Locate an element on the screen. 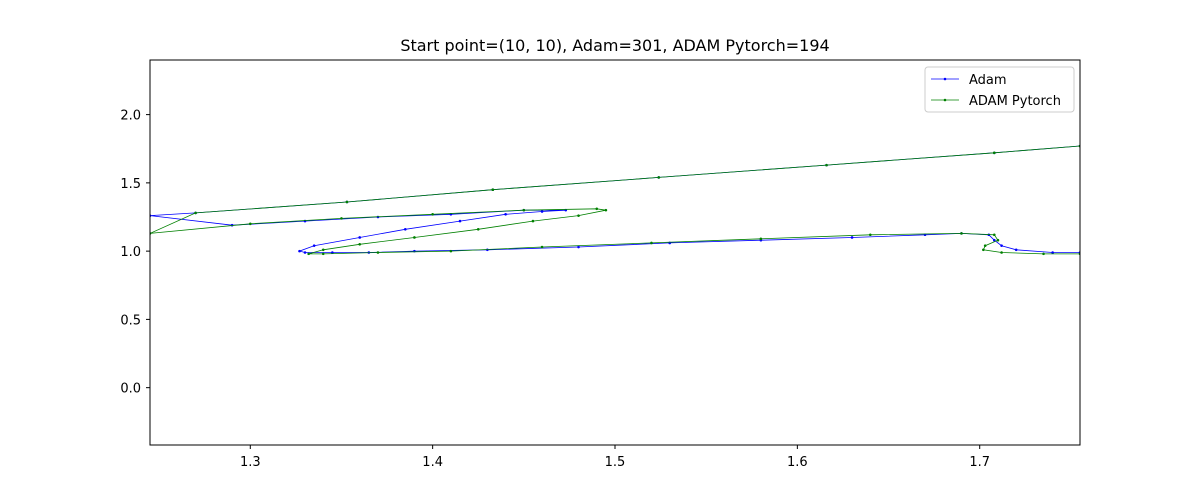  y-tick-label: 0.0 is located at coordinates (130, 389).